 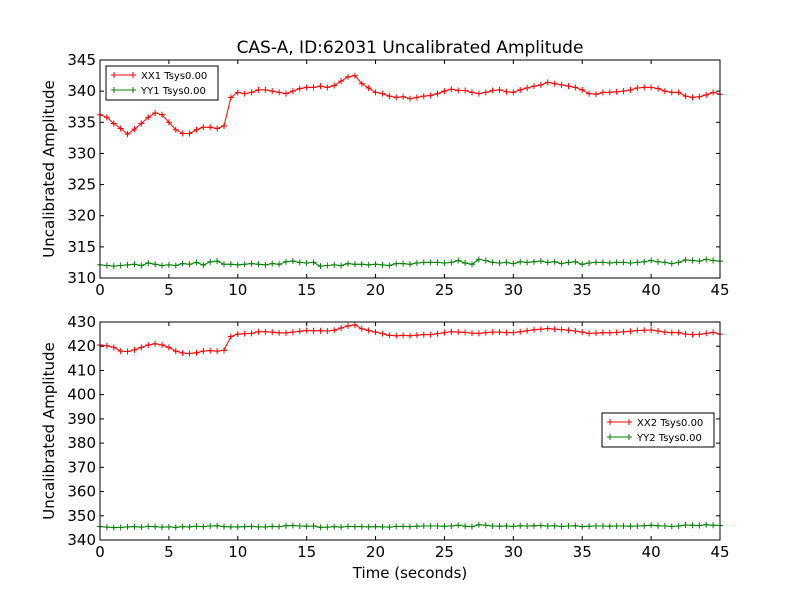 What do you see at coordinates (658, 430) in the screenshot?
I see `legend: XX2 Tsys0.00 YY2 Tsys0.00` at bounding box center [658, 430].